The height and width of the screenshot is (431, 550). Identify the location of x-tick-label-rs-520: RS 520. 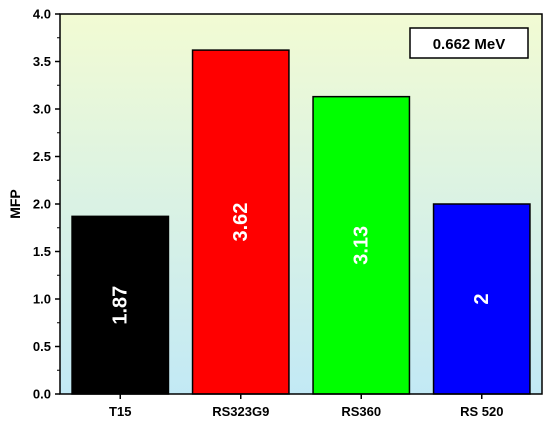
(481, 411).